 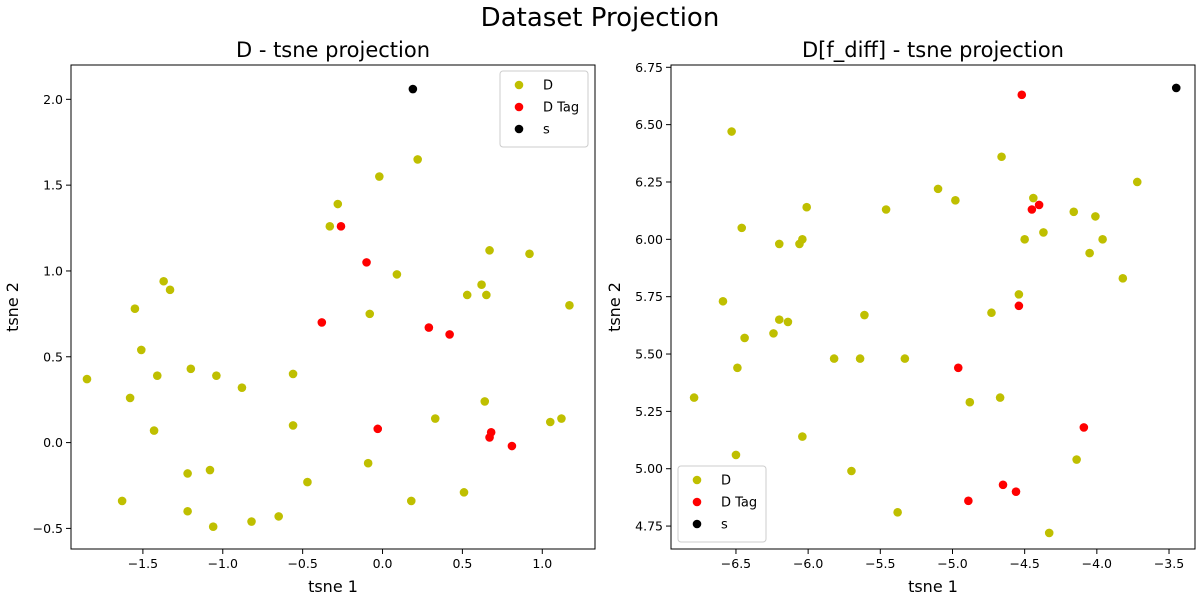 I want to click on right-point-s, so click(x=1176, y=88).